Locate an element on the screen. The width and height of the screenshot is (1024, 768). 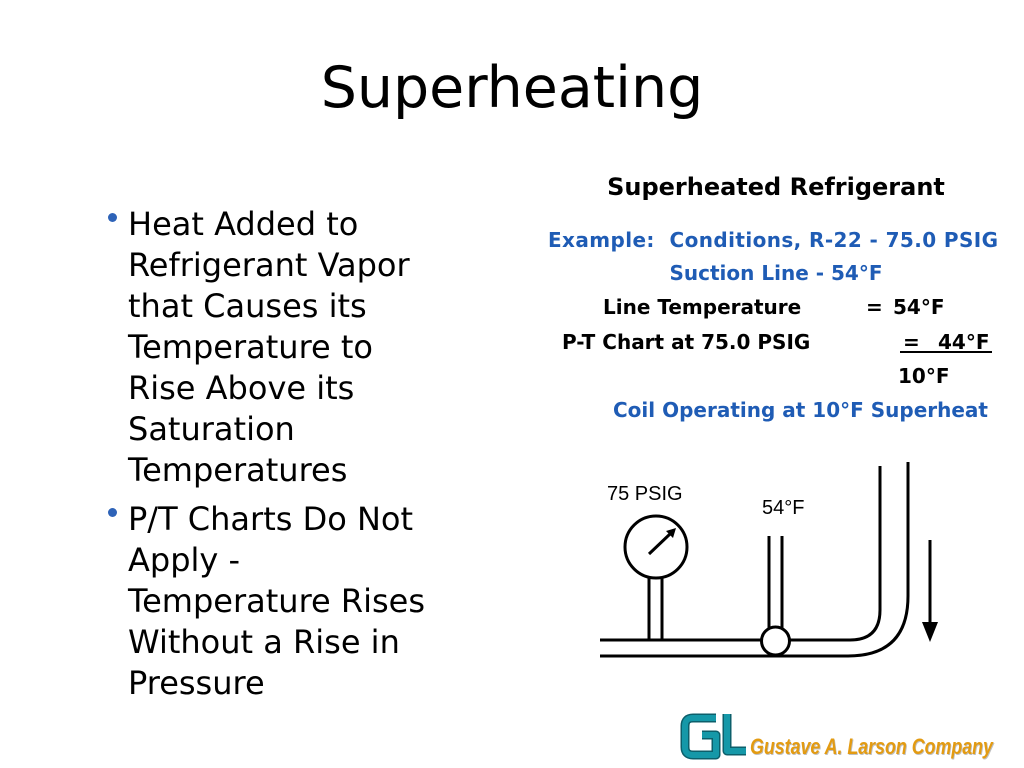
pt-chart-label: P-T Chart at 75.0 PSIG is located at coordinates (686, 342).